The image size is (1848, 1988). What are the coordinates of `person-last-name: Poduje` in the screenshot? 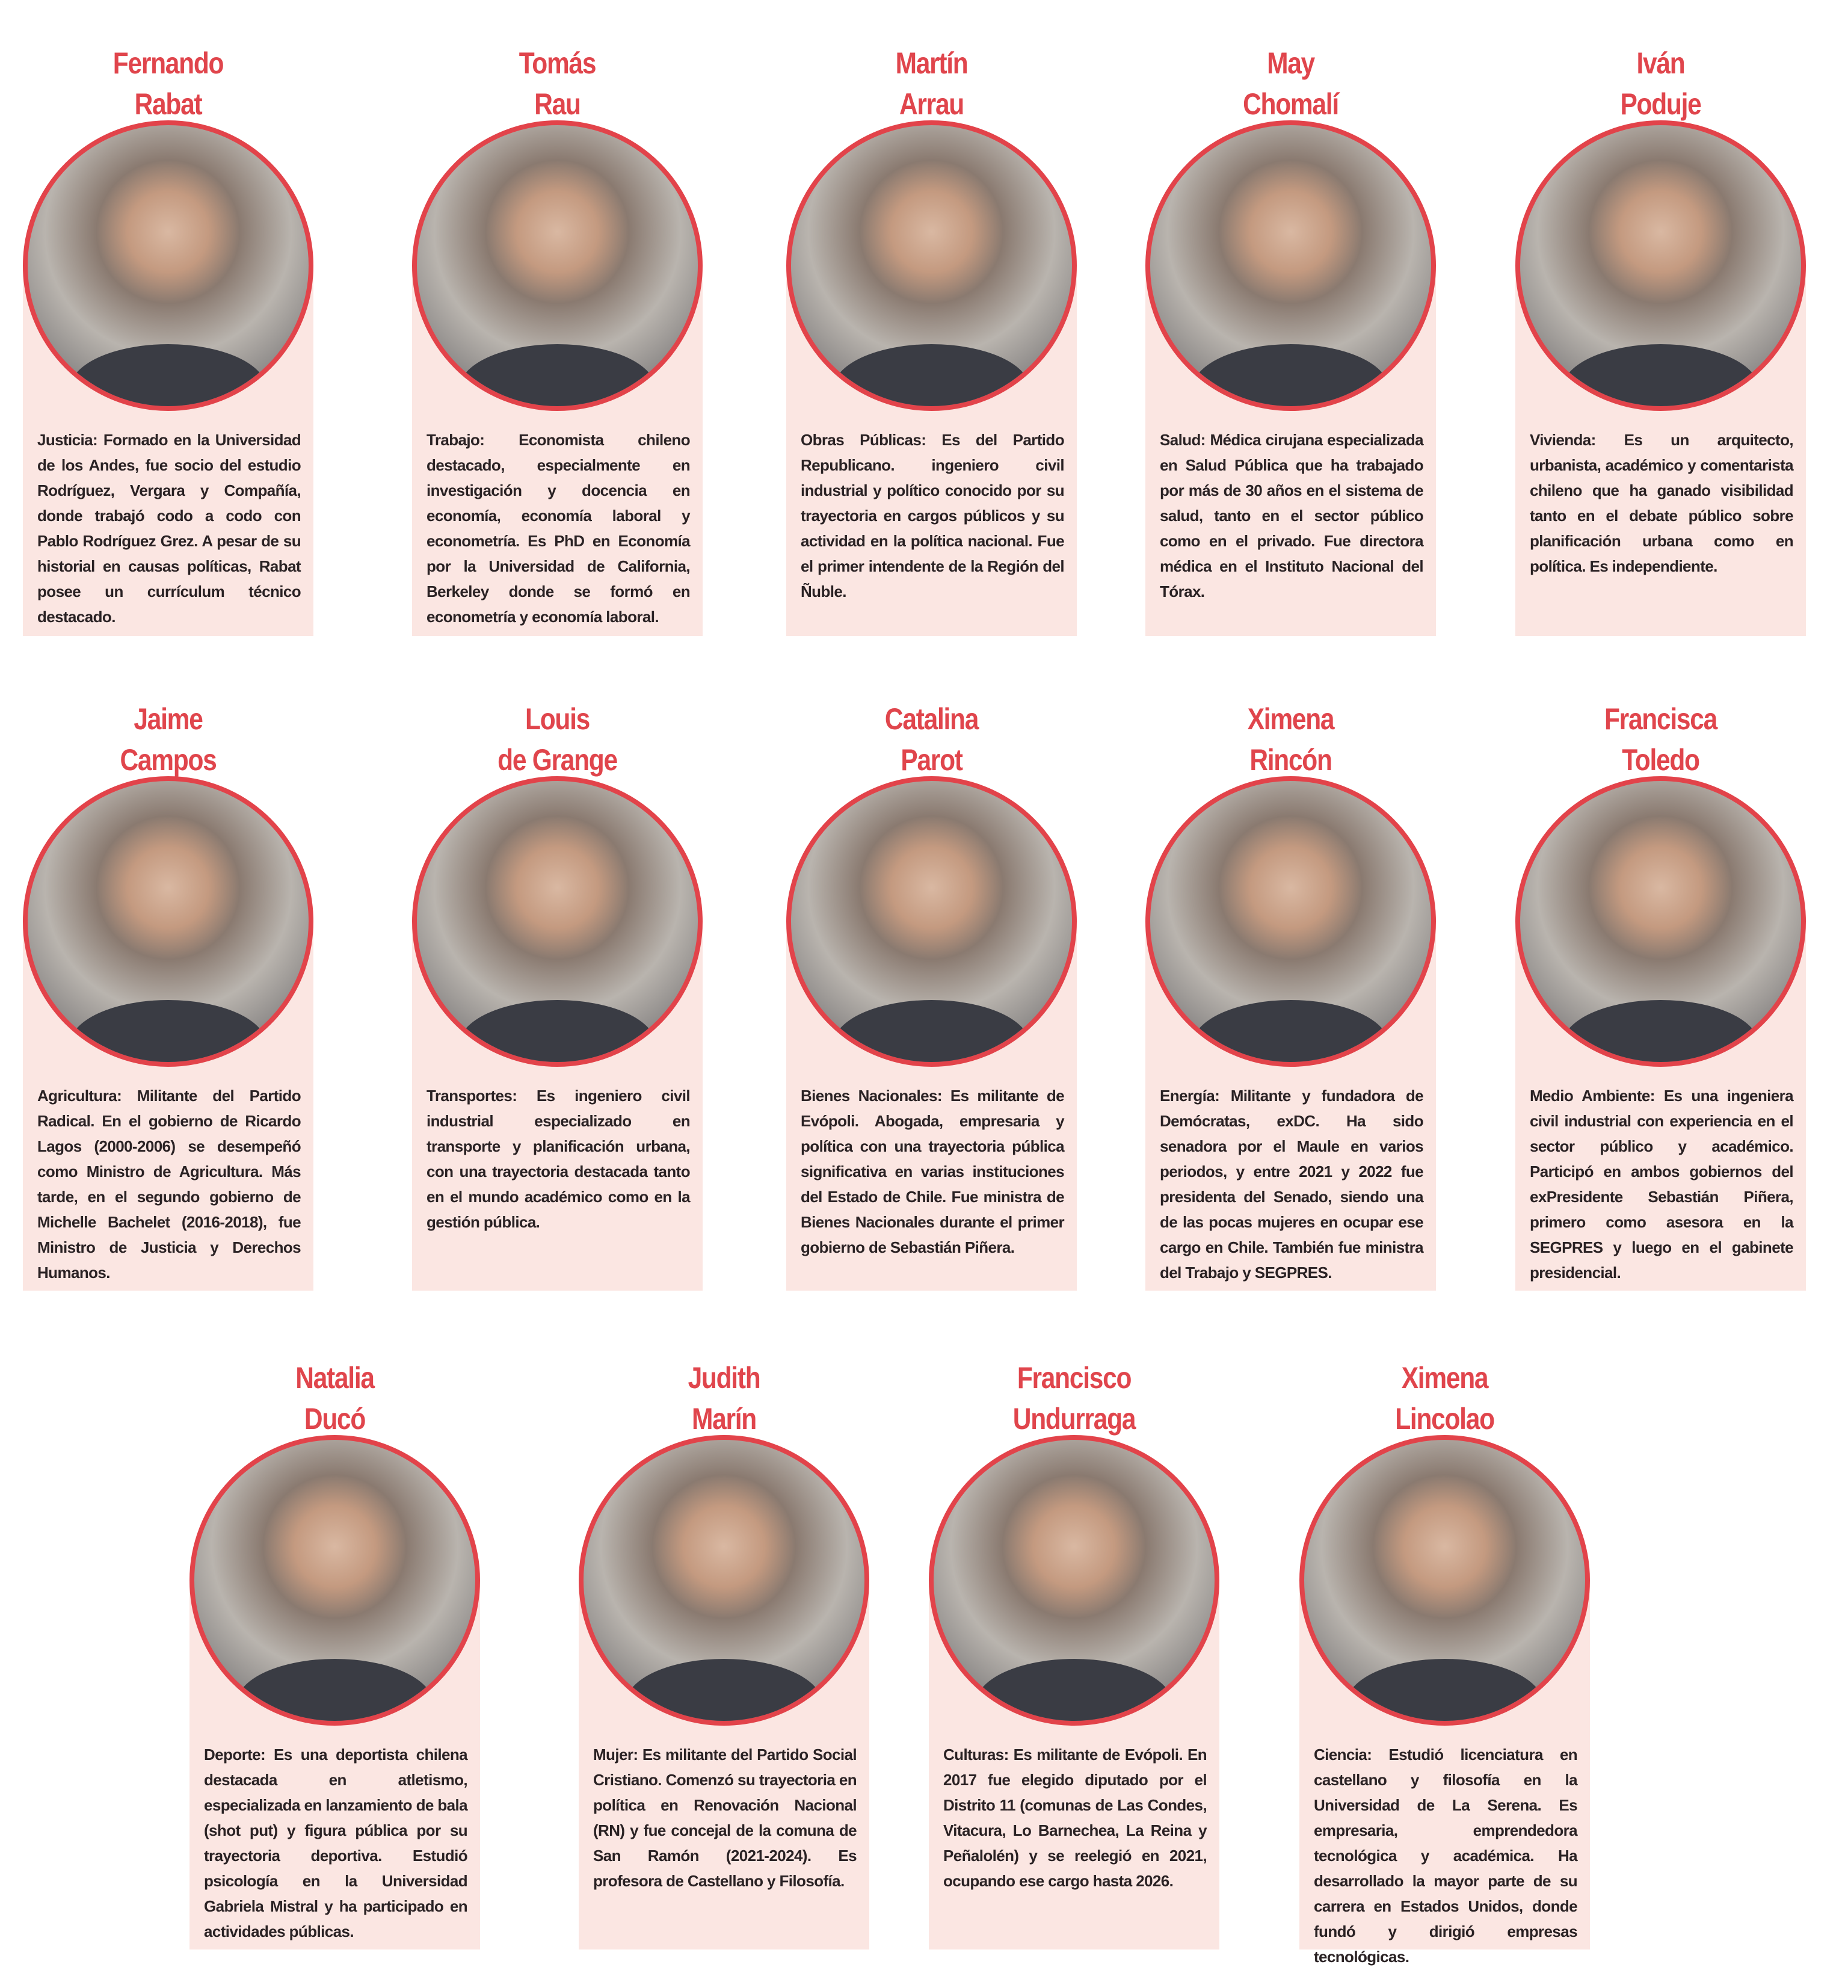 It's located at (1661, 104).